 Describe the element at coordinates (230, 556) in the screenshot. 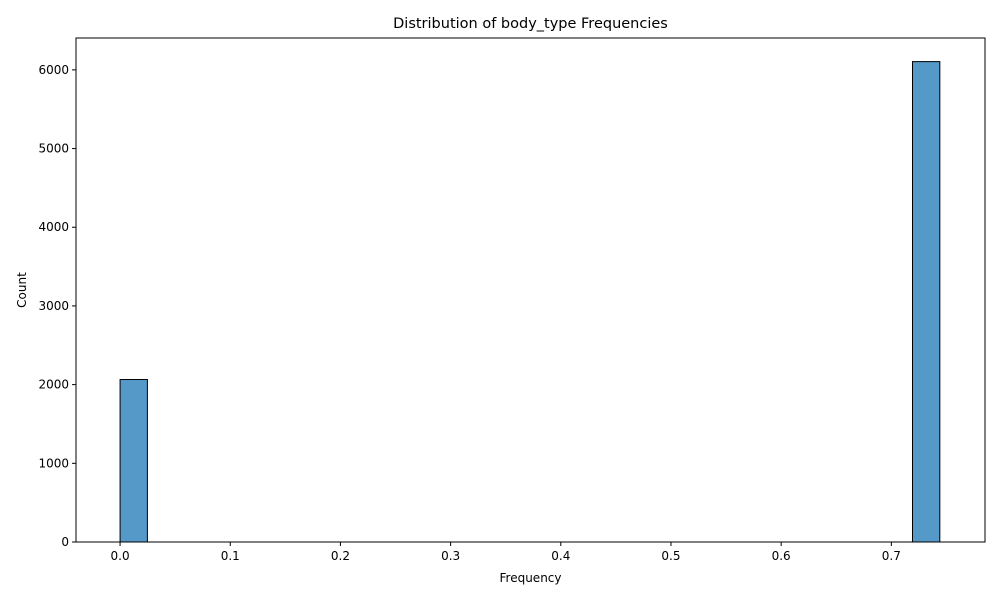

I see `x-tick-label: 0.1` at that location.